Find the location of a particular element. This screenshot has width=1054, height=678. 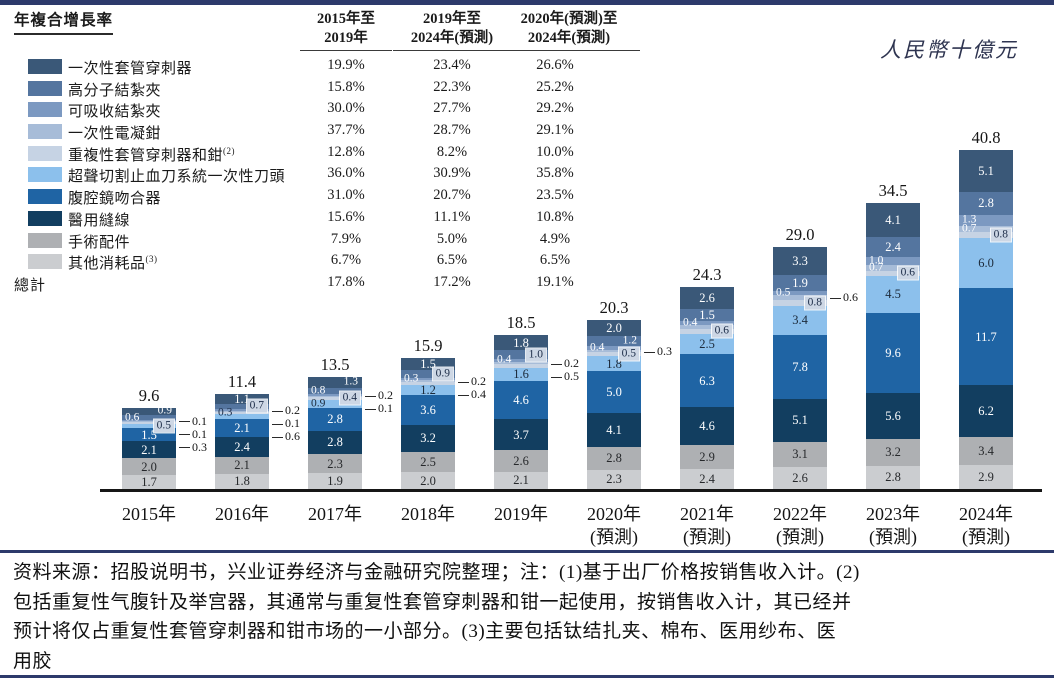

callout-label: 0.2 is located at coordinates (565, 363).